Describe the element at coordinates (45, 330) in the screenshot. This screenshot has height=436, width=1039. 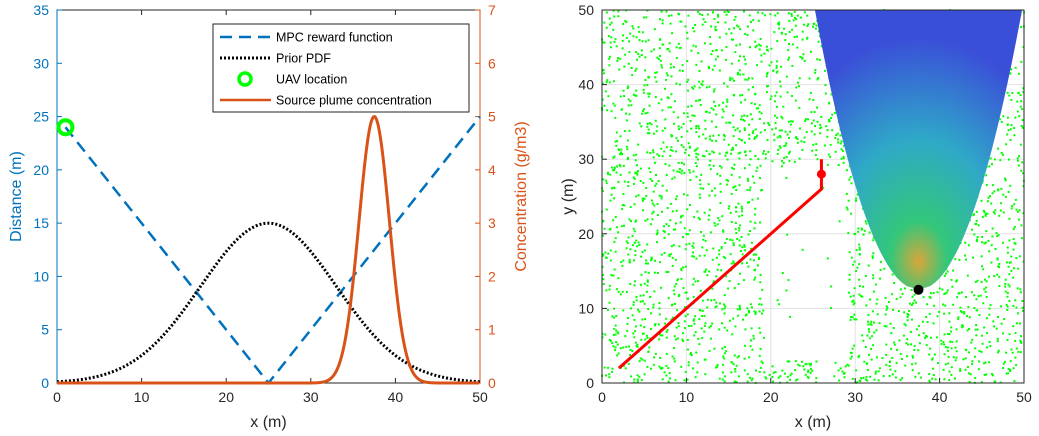
I see `y-left-tick-label: 5` at that location.